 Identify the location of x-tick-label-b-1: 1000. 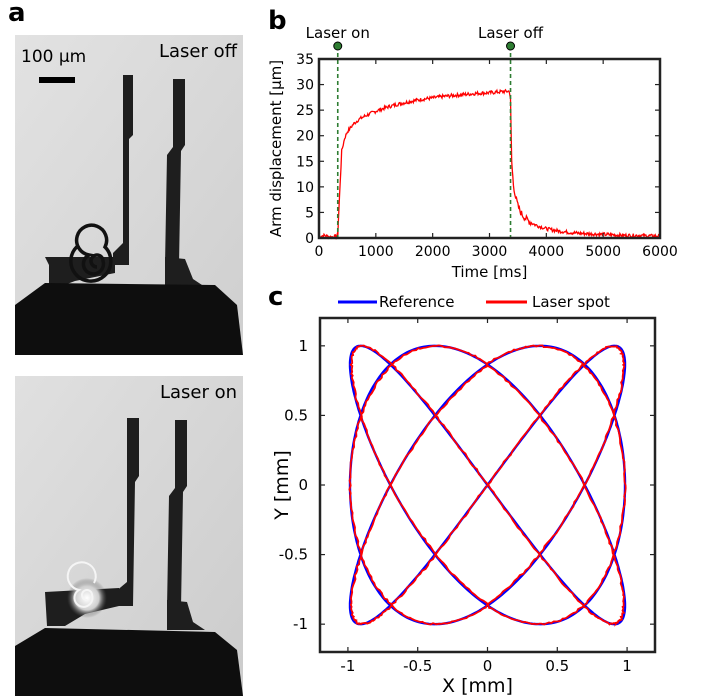
(376, 252).